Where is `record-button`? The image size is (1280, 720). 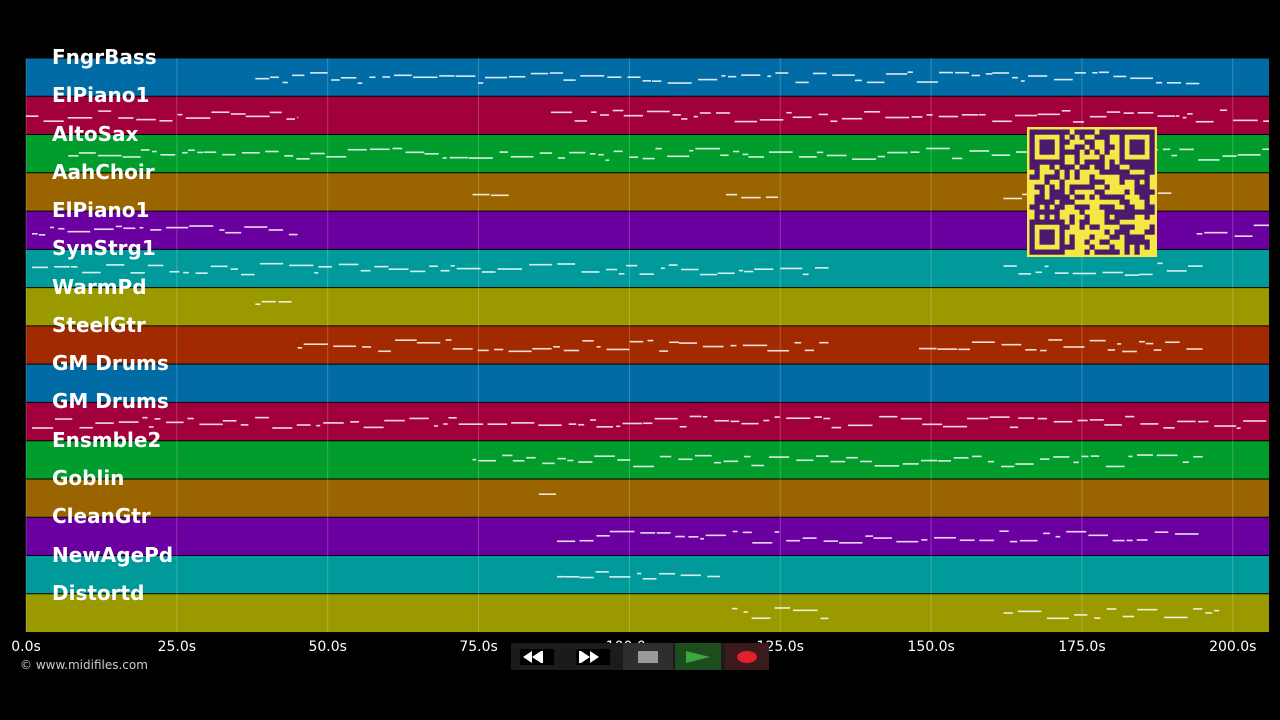
record-button is located at coordinates (747, 656).